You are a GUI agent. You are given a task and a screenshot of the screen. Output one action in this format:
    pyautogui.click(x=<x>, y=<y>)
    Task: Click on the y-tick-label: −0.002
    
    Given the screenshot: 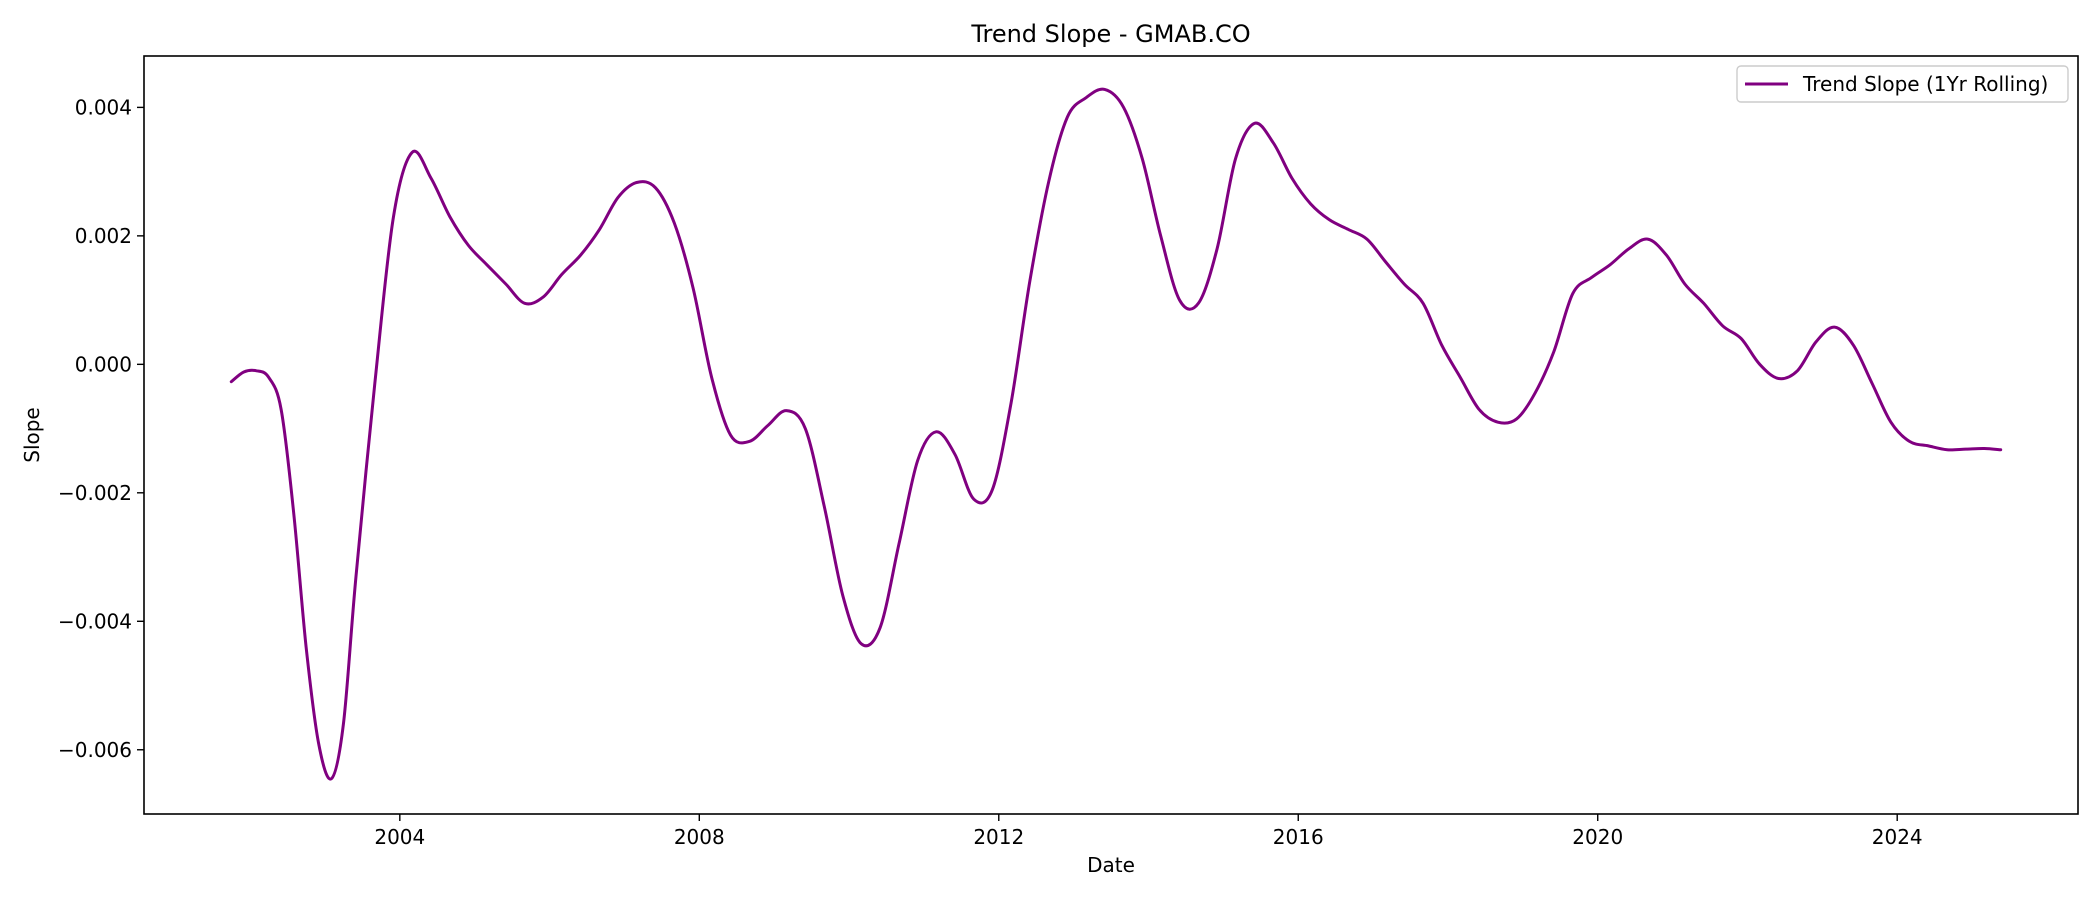 What is the action you would take?
    pyautogui.click(x=95, y=493)
    